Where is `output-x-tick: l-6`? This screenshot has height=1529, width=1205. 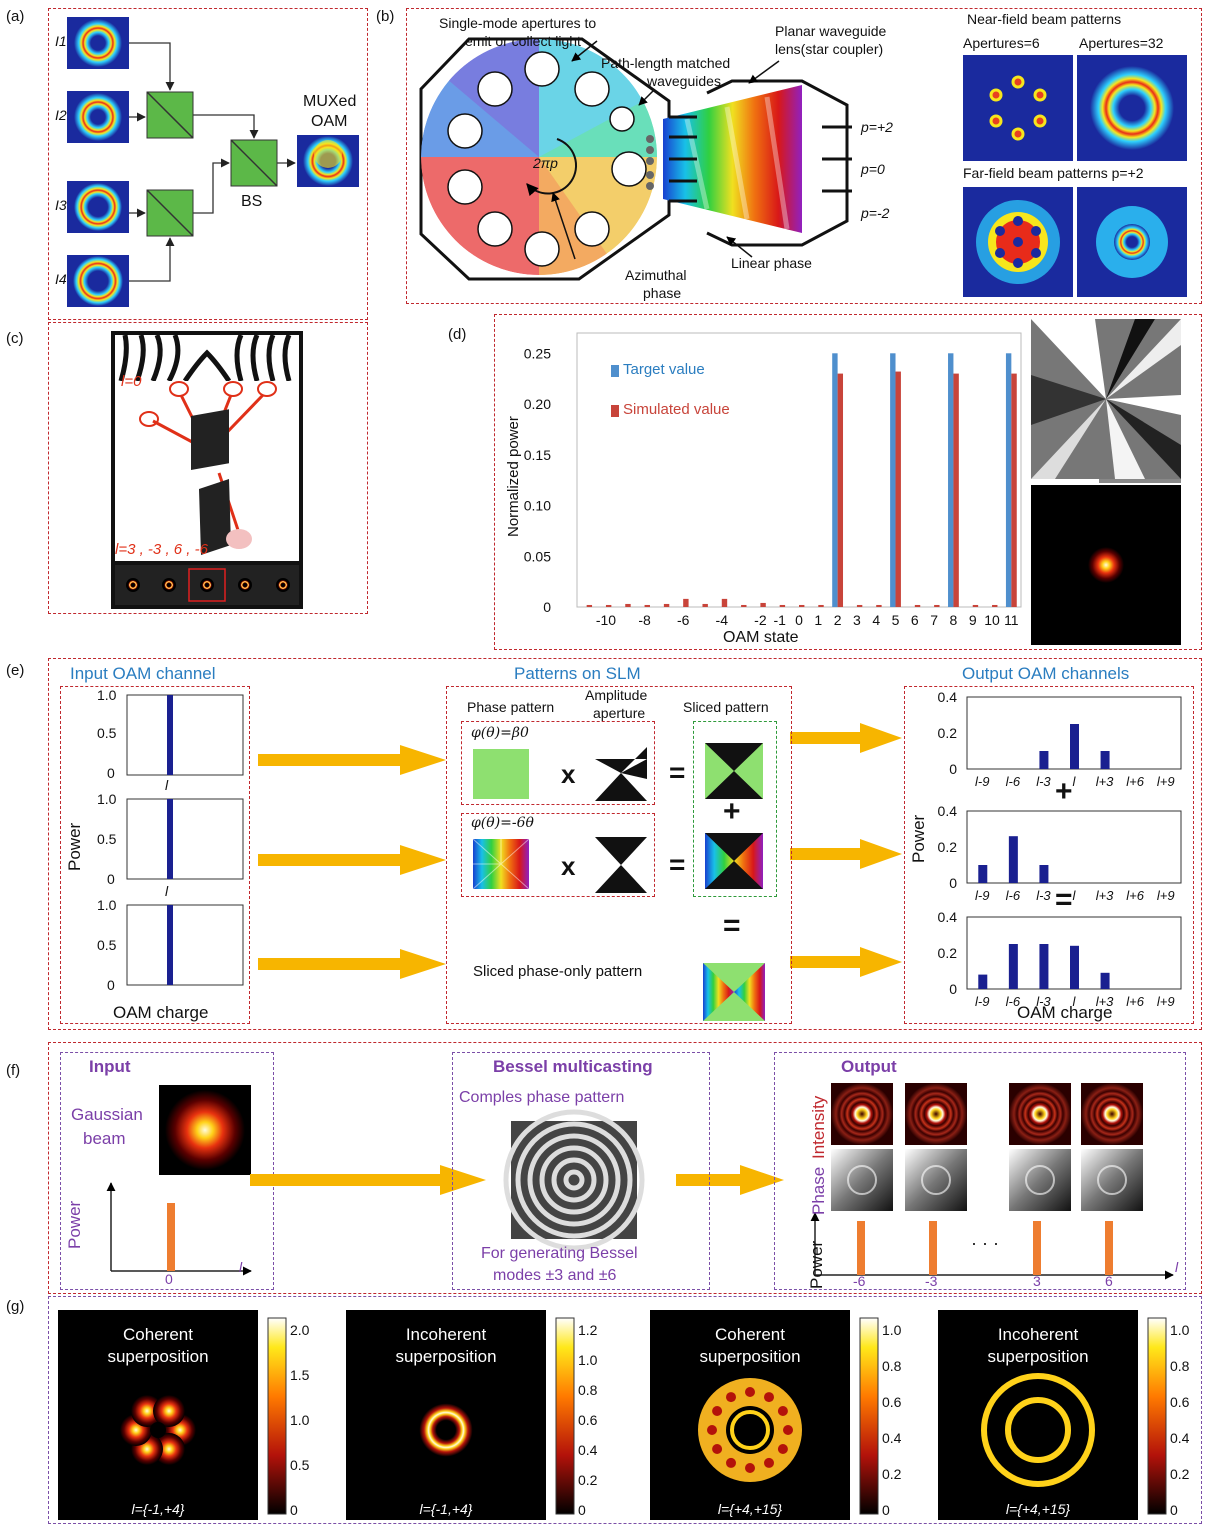
output-x-tick: l-6 is located at coordinates (1013, 781).